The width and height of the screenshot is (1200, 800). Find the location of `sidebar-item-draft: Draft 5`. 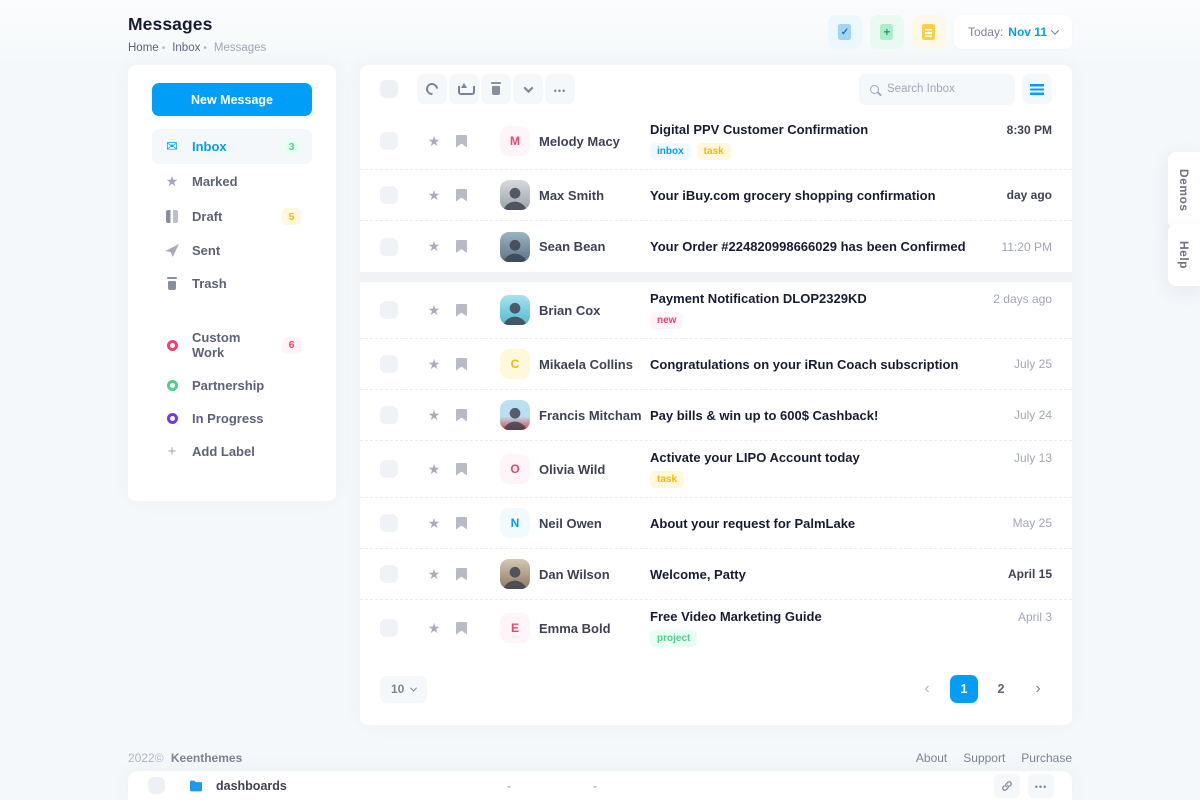

sidebar-item-draft: Draft 5 is located at coordinates (232, 216).